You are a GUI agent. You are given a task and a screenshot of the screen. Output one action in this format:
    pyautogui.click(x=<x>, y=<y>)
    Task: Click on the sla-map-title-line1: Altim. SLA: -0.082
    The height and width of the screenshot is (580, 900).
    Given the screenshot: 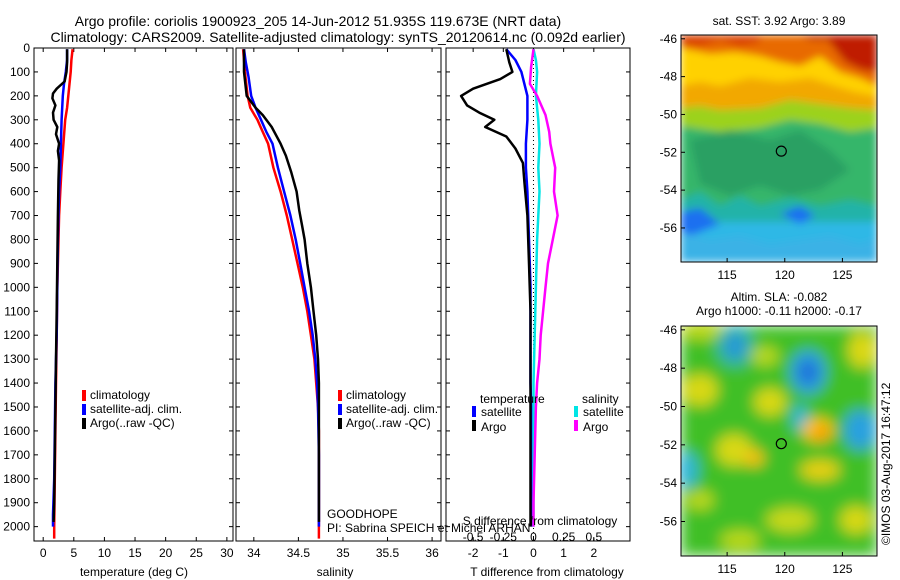 What is the action you would take?
    pyautogui.click(x=779, y=297)
    